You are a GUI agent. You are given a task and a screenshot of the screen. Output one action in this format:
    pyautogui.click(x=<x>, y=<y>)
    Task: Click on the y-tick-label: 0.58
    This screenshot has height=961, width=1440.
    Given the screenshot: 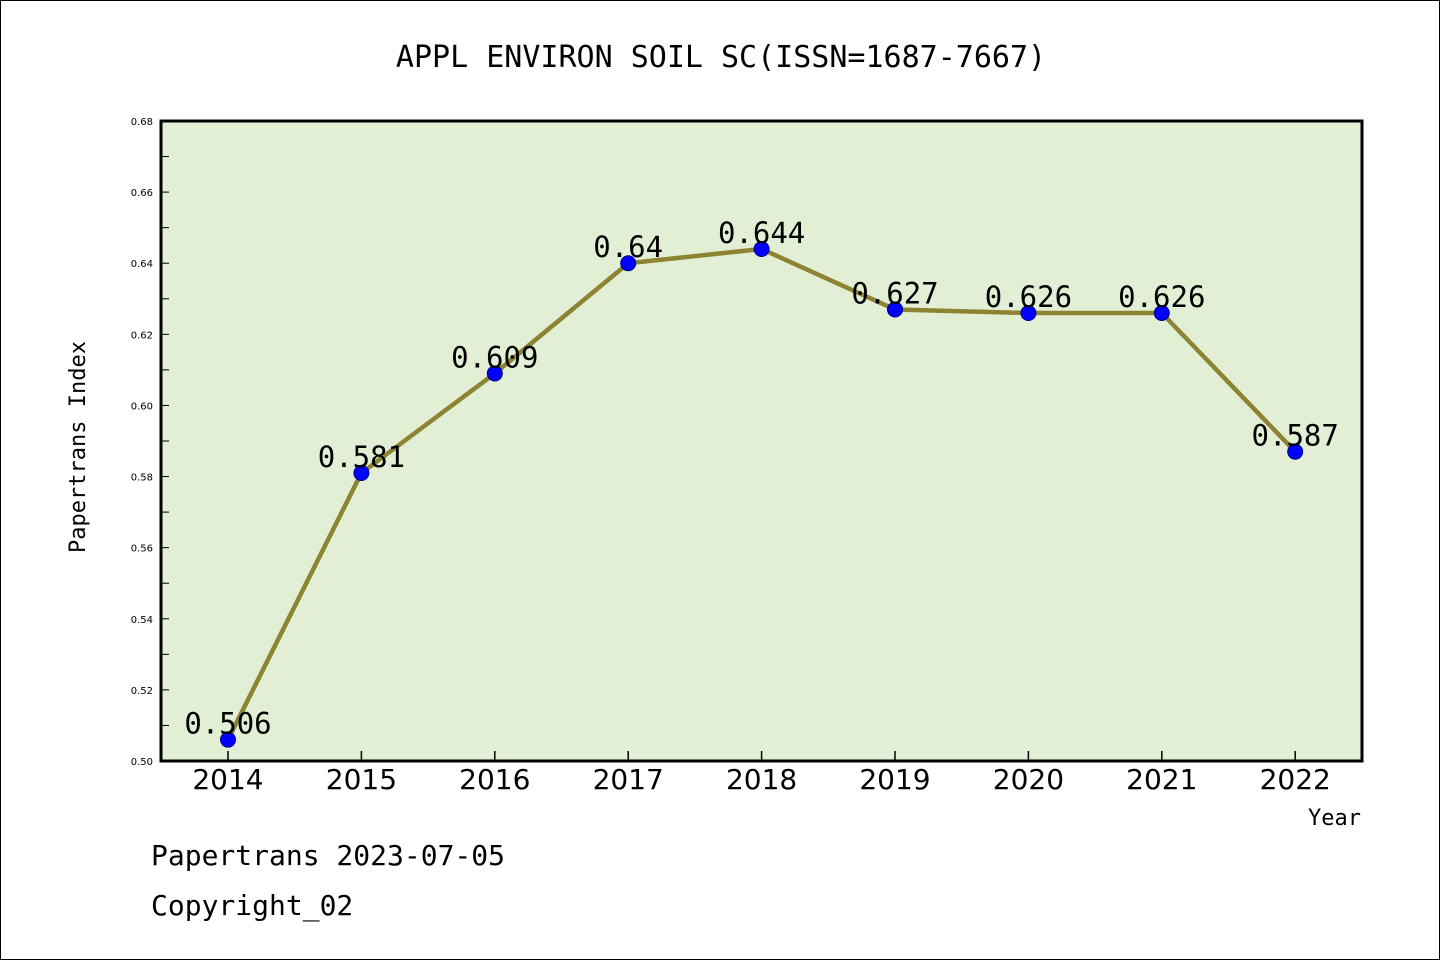 What is the action you would take?
    pyautogui.click(x=142, y=478)
    